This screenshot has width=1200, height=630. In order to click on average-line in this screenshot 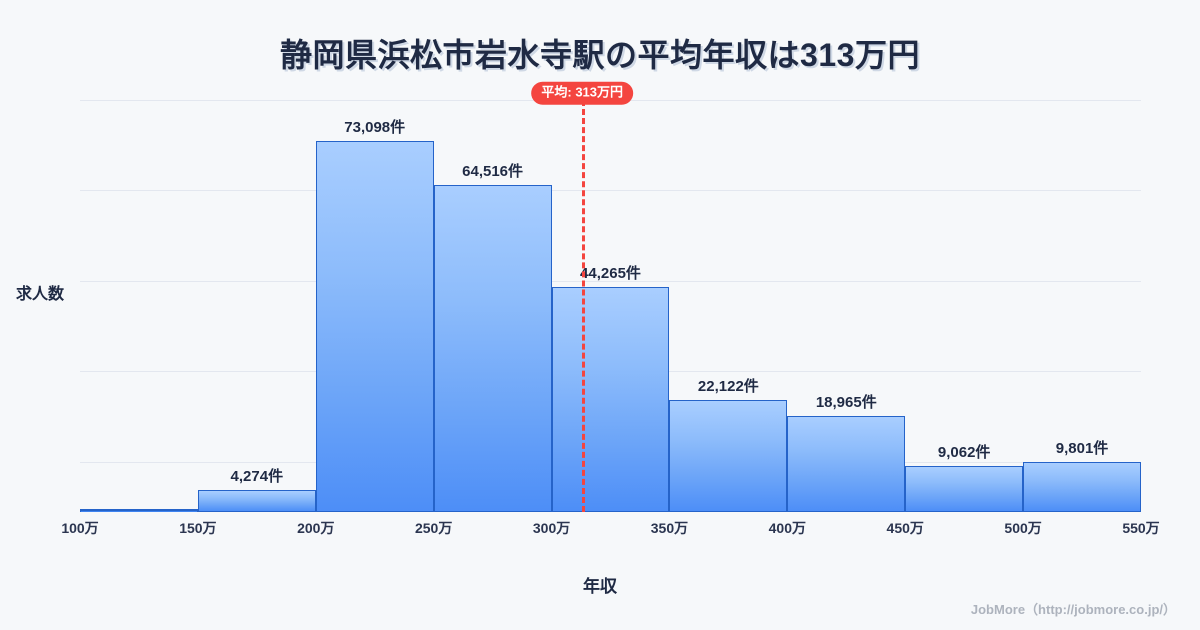, I will do `click(584, 306)`.